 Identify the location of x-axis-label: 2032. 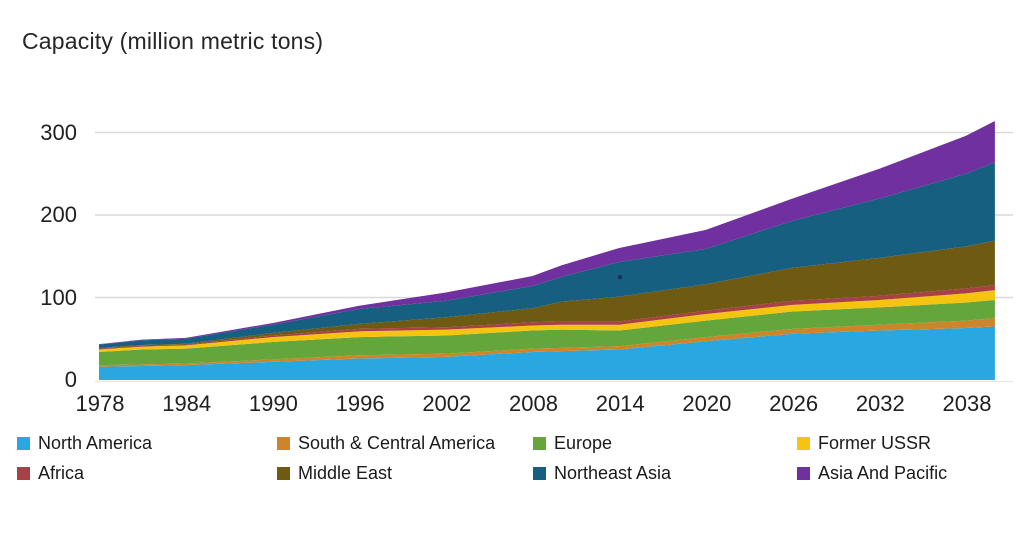
(880, 403).